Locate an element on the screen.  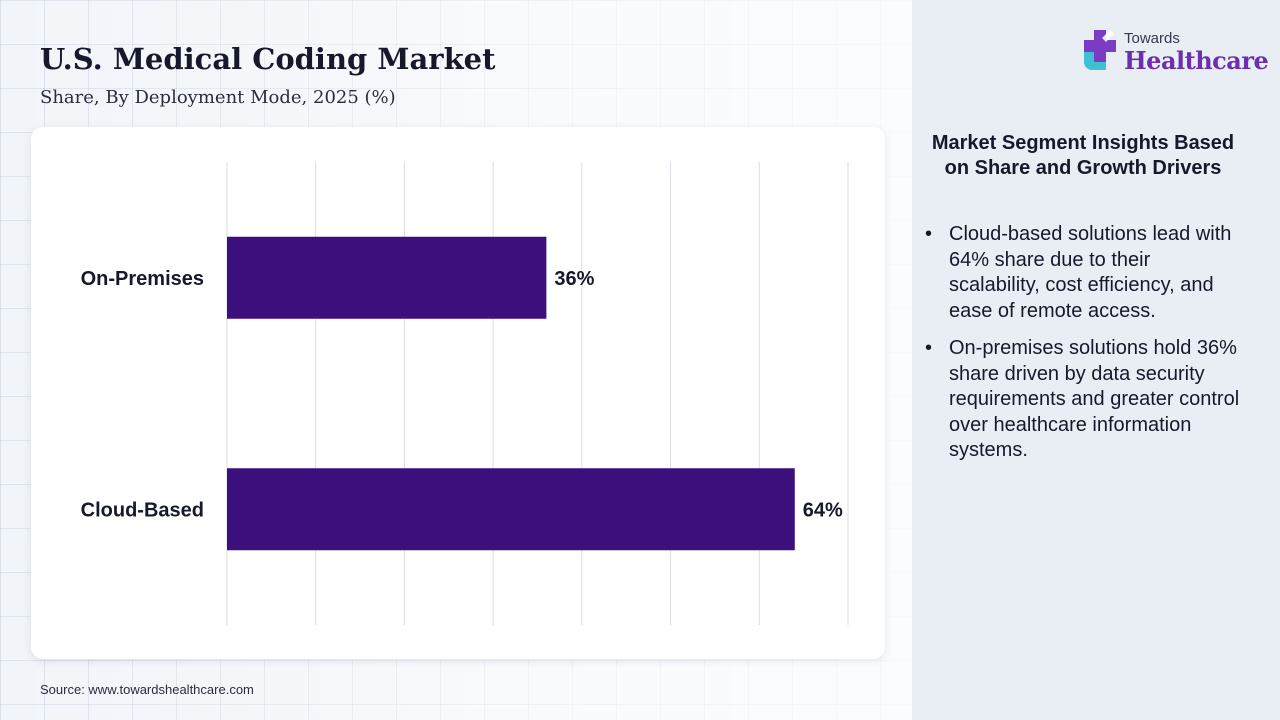
category-label: On-Premises is located at coordinates (142, 279).